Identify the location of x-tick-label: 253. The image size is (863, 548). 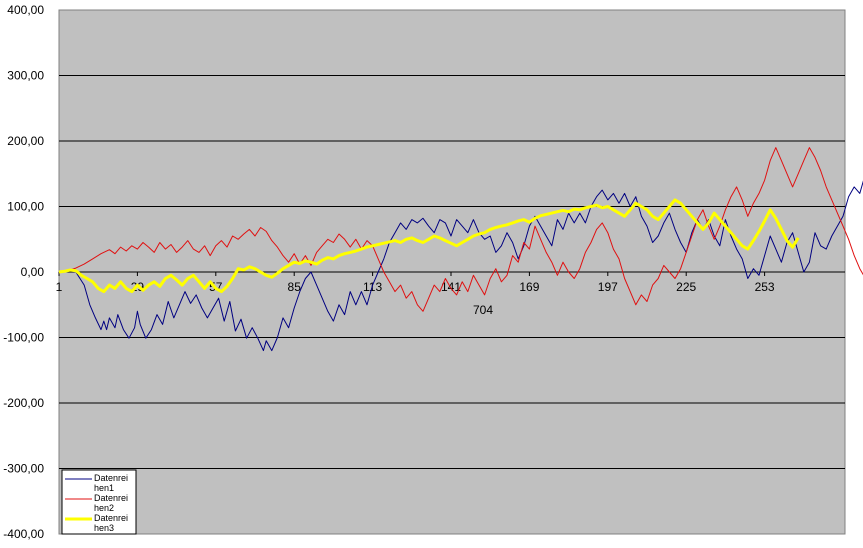
(765, 287).